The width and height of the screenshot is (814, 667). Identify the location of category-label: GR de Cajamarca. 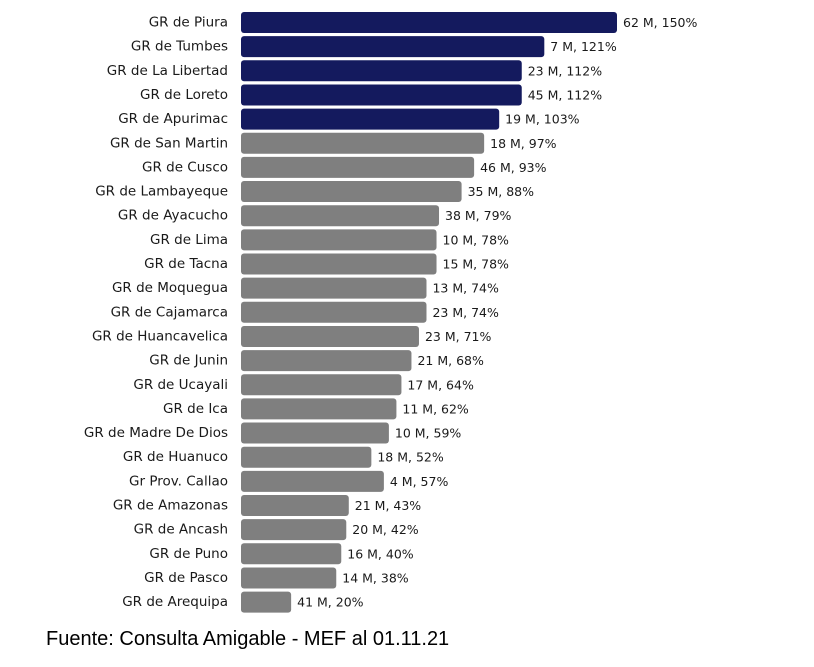
(169, 312).